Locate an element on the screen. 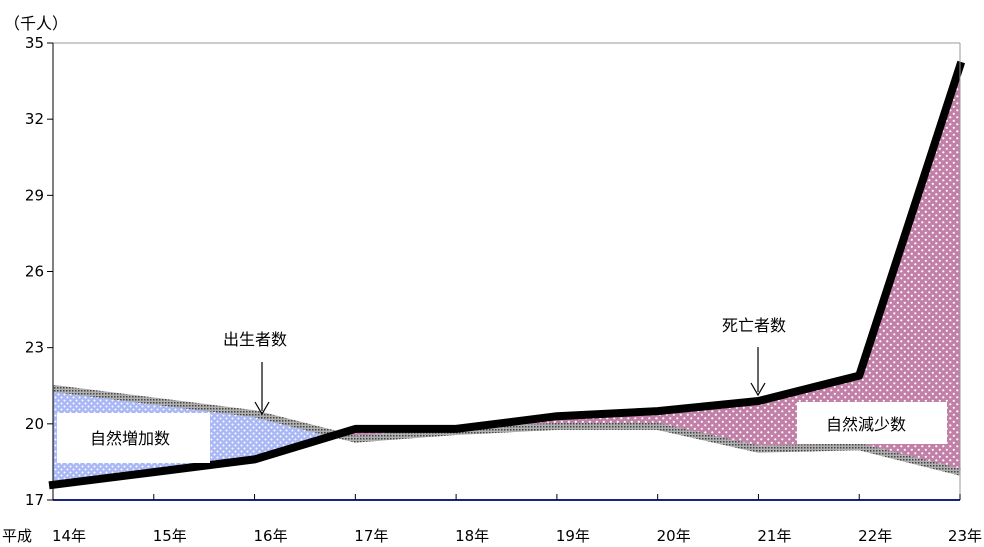  x-axis: 14年 15年 16年 17年 18年 19年 20年 21年 22年 23年 is located at coordinates (517, 519).